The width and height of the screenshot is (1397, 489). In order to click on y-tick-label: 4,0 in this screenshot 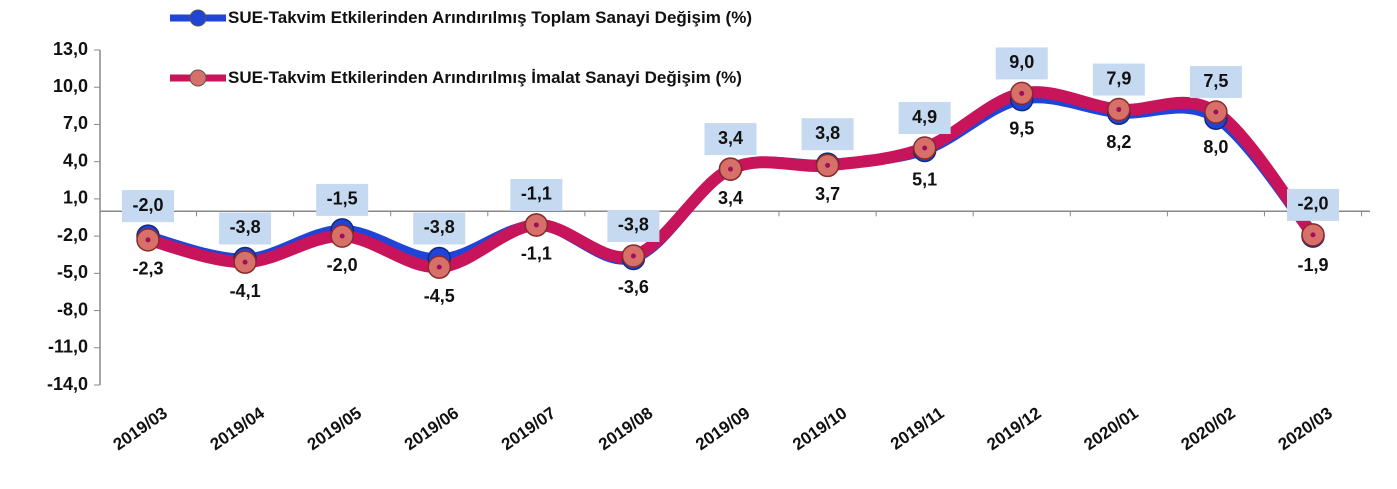, I will do `click(75, 160)`.